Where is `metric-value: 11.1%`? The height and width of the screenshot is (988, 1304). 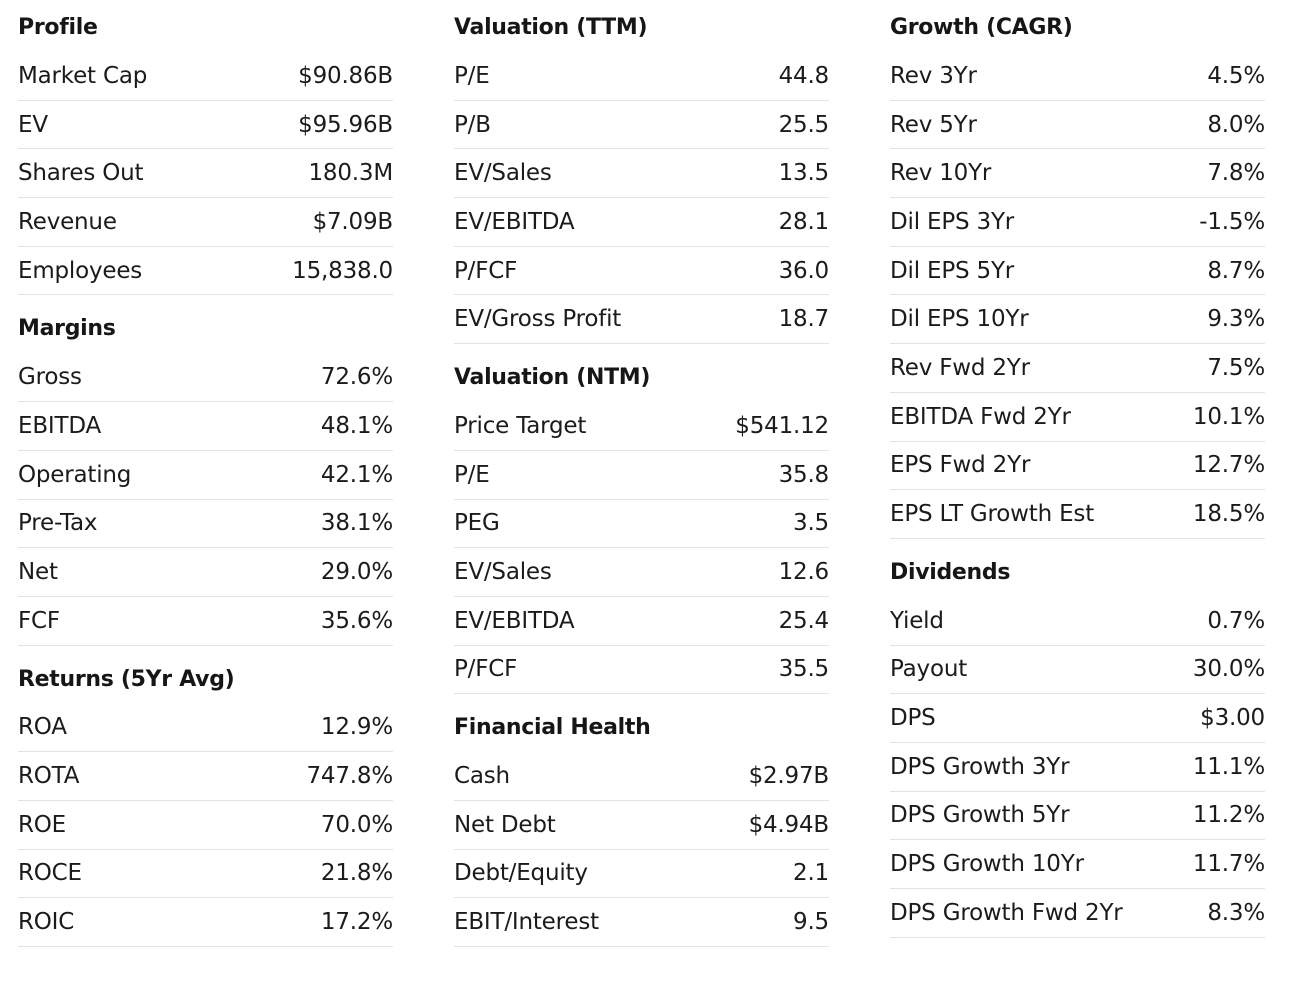
metric-value: 11.1% is located at coordinates (1228, 766).